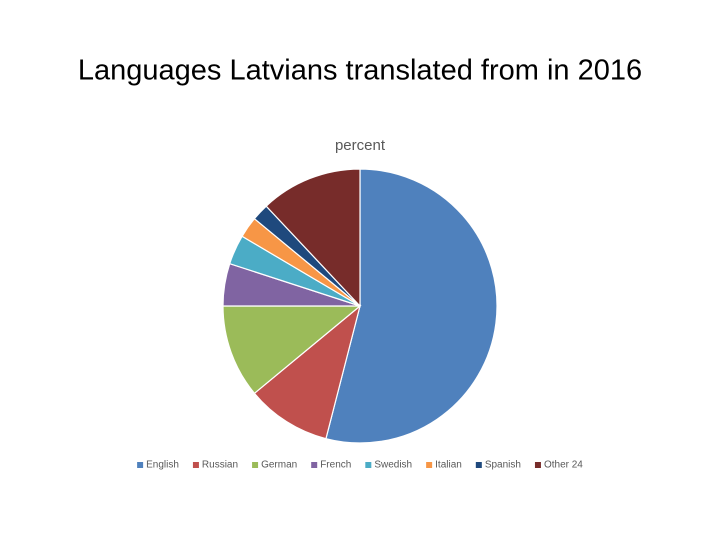 The width and height of the screenshot is (720, 540). I want to click on legend-label: German, so click(279, 465).